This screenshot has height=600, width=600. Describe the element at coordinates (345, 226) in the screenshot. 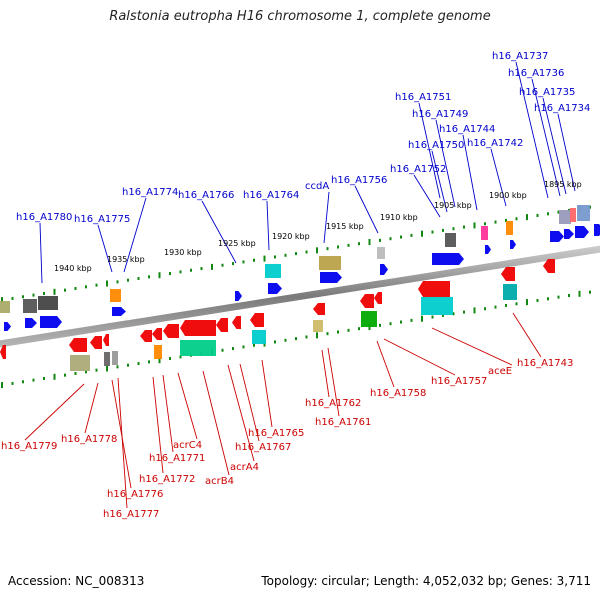

I see `scale-tick-label: 1915 kbp` at that location.